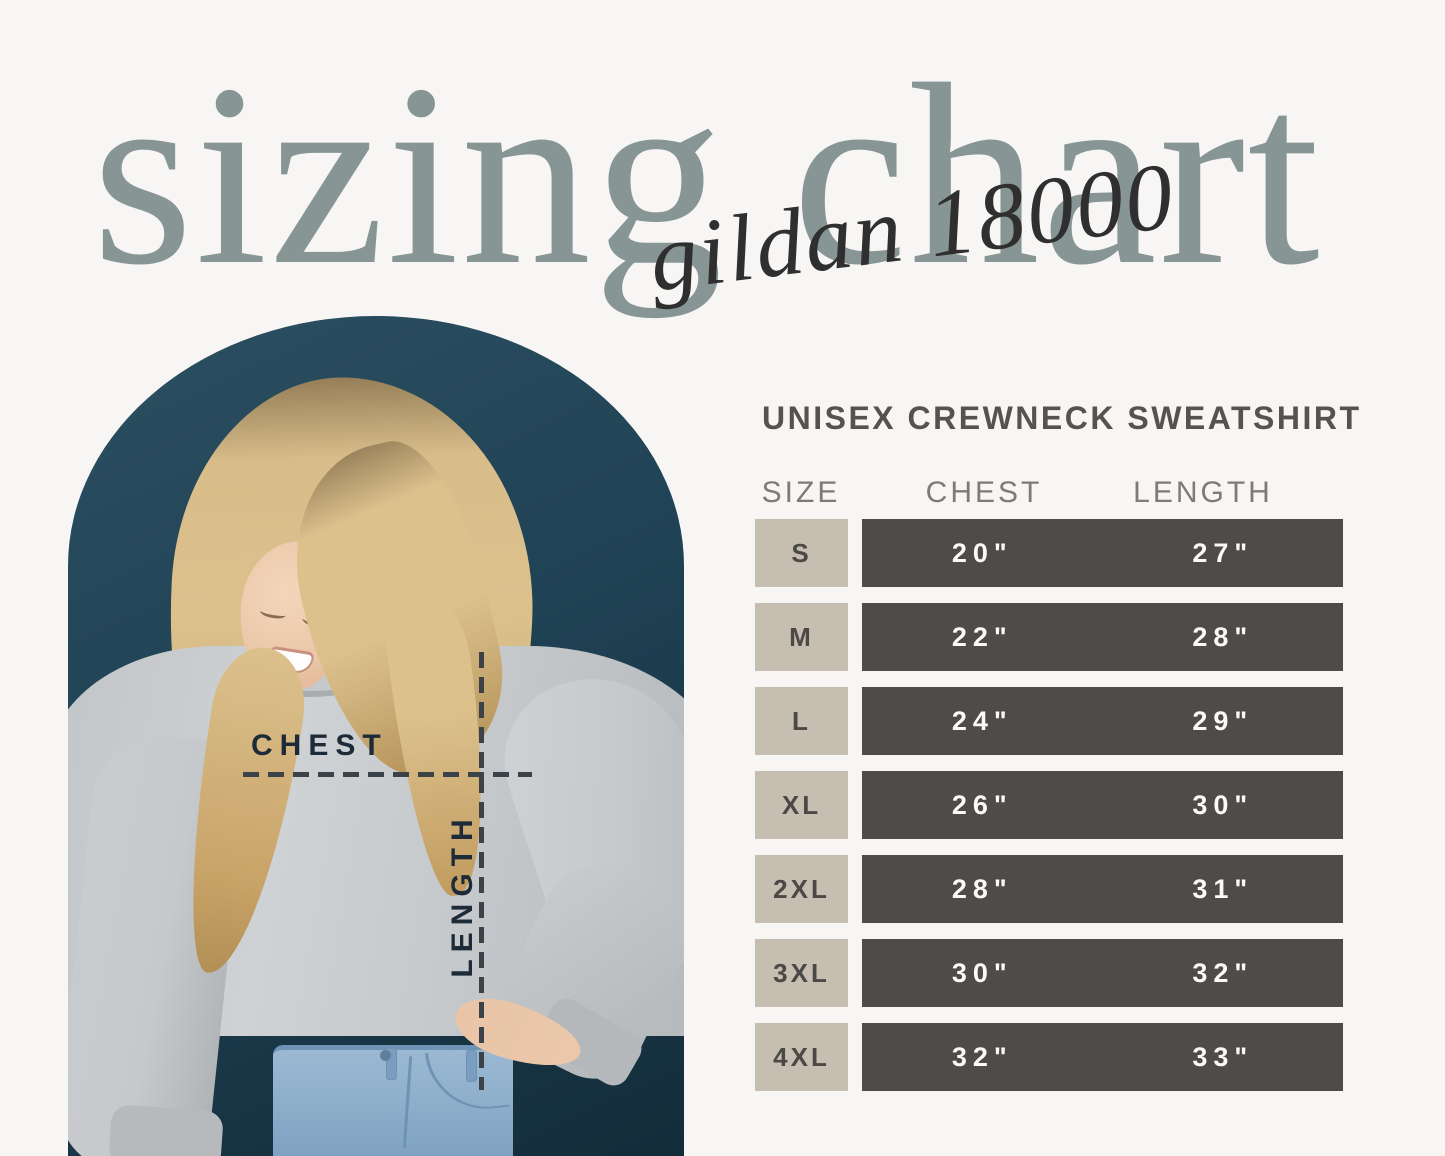  I want to click on chest-cell: 24", so click(982, 720).